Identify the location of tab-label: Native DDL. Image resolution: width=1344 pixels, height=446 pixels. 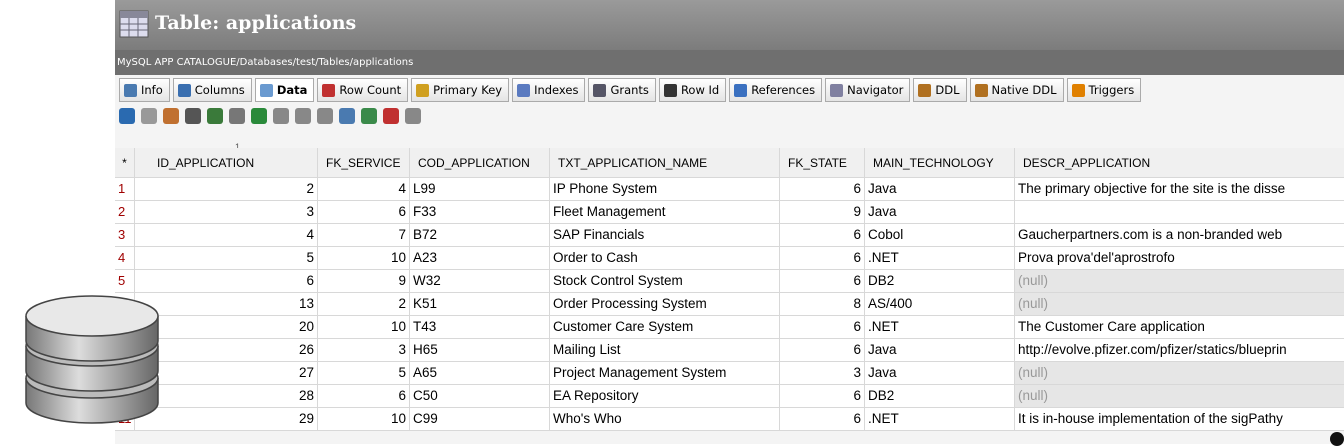
(1024, 90).